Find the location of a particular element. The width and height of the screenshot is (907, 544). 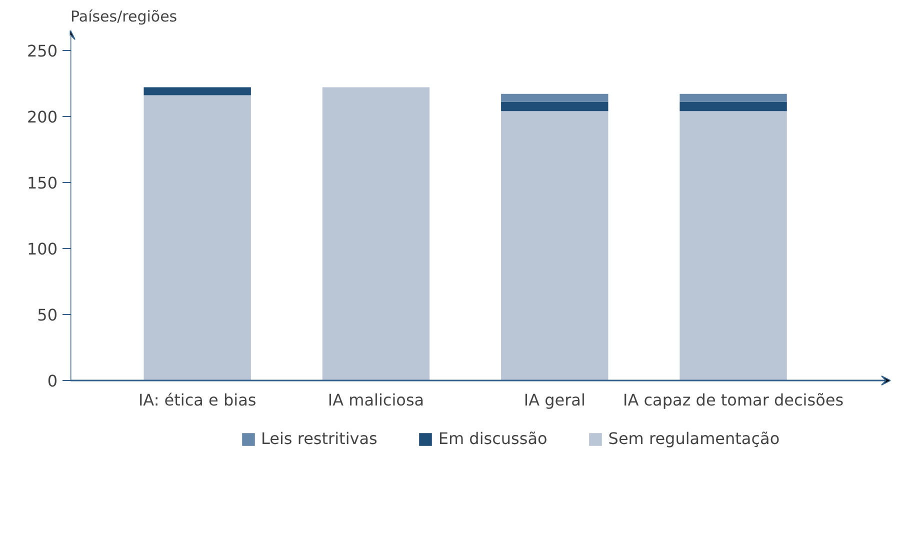

legend-label: Leis restritivas is located at coordinates (319, 438).